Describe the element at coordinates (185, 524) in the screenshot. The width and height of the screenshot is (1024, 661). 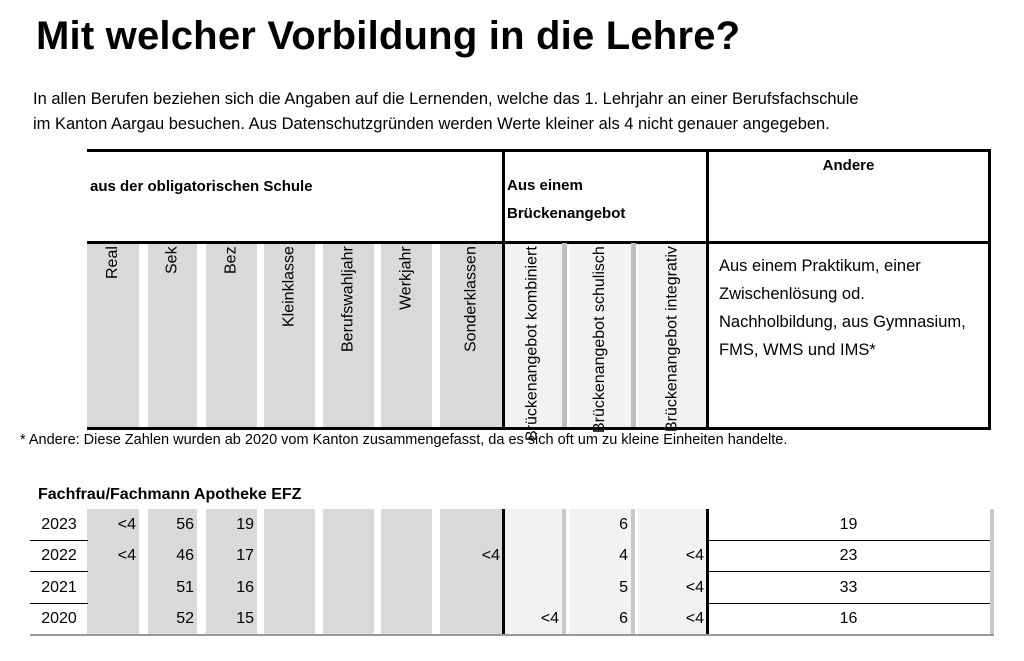
I see `table-cell: 56` at that location.